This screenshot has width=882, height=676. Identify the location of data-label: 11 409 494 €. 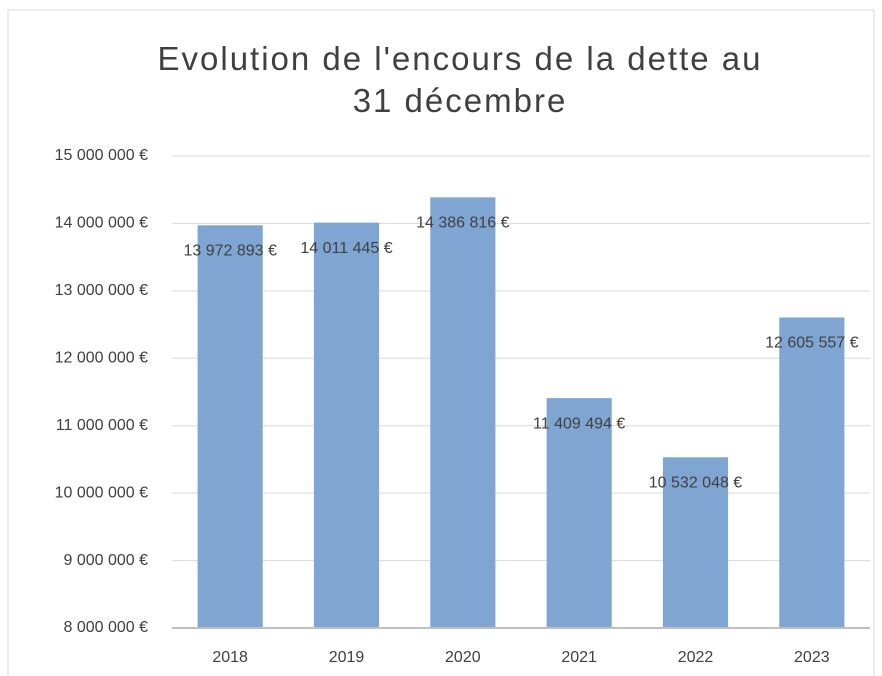
(579, 423).